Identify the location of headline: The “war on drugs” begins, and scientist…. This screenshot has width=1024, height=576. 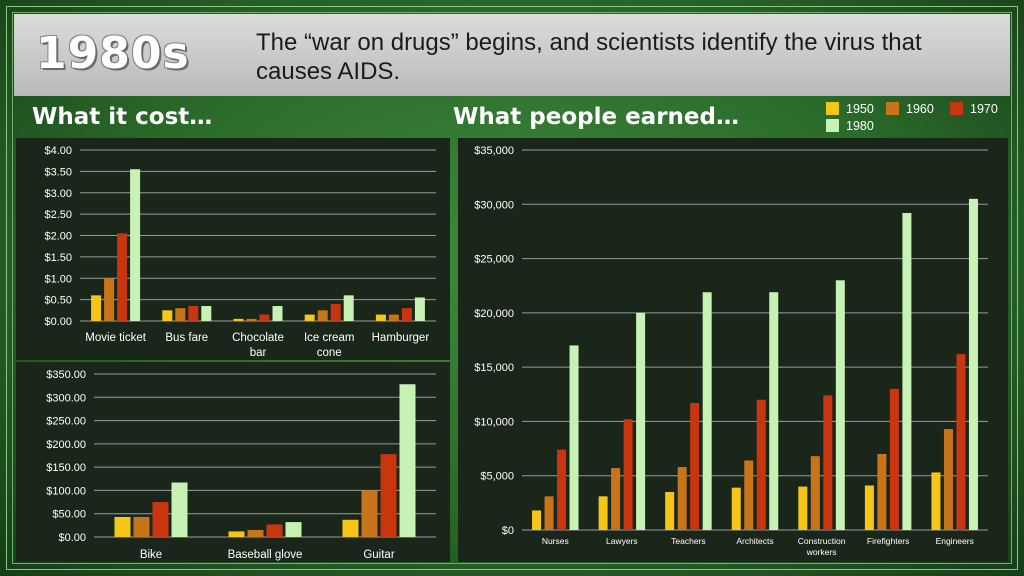
(589, 57).